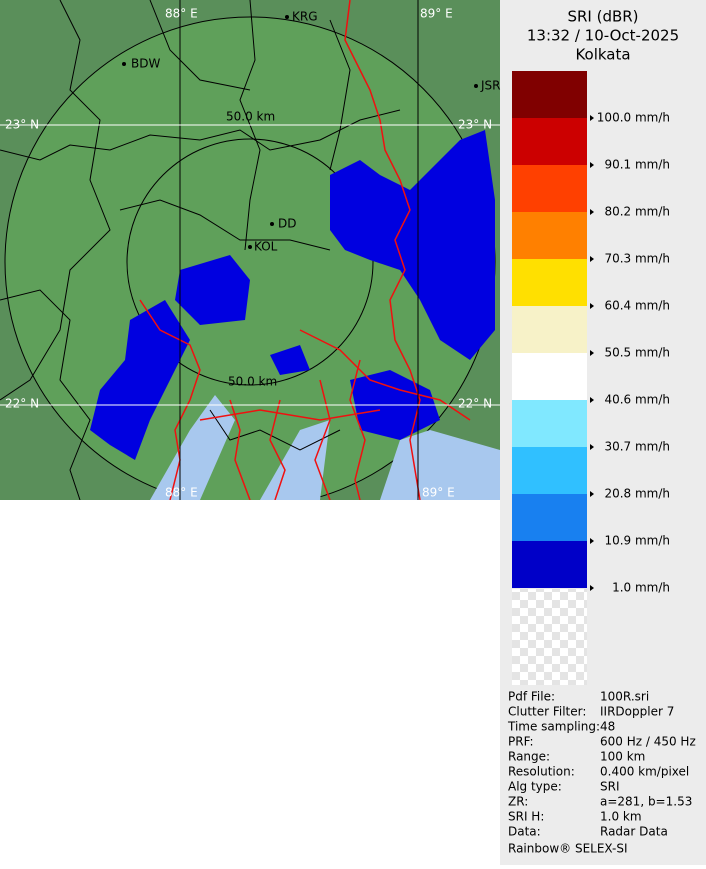 Image resolution: width=706 pixels, height=869 pixels. Describe the element at coordinates (637, 541) in the screenshot. I see `legend-label: 10.9 mm/h` at that location.